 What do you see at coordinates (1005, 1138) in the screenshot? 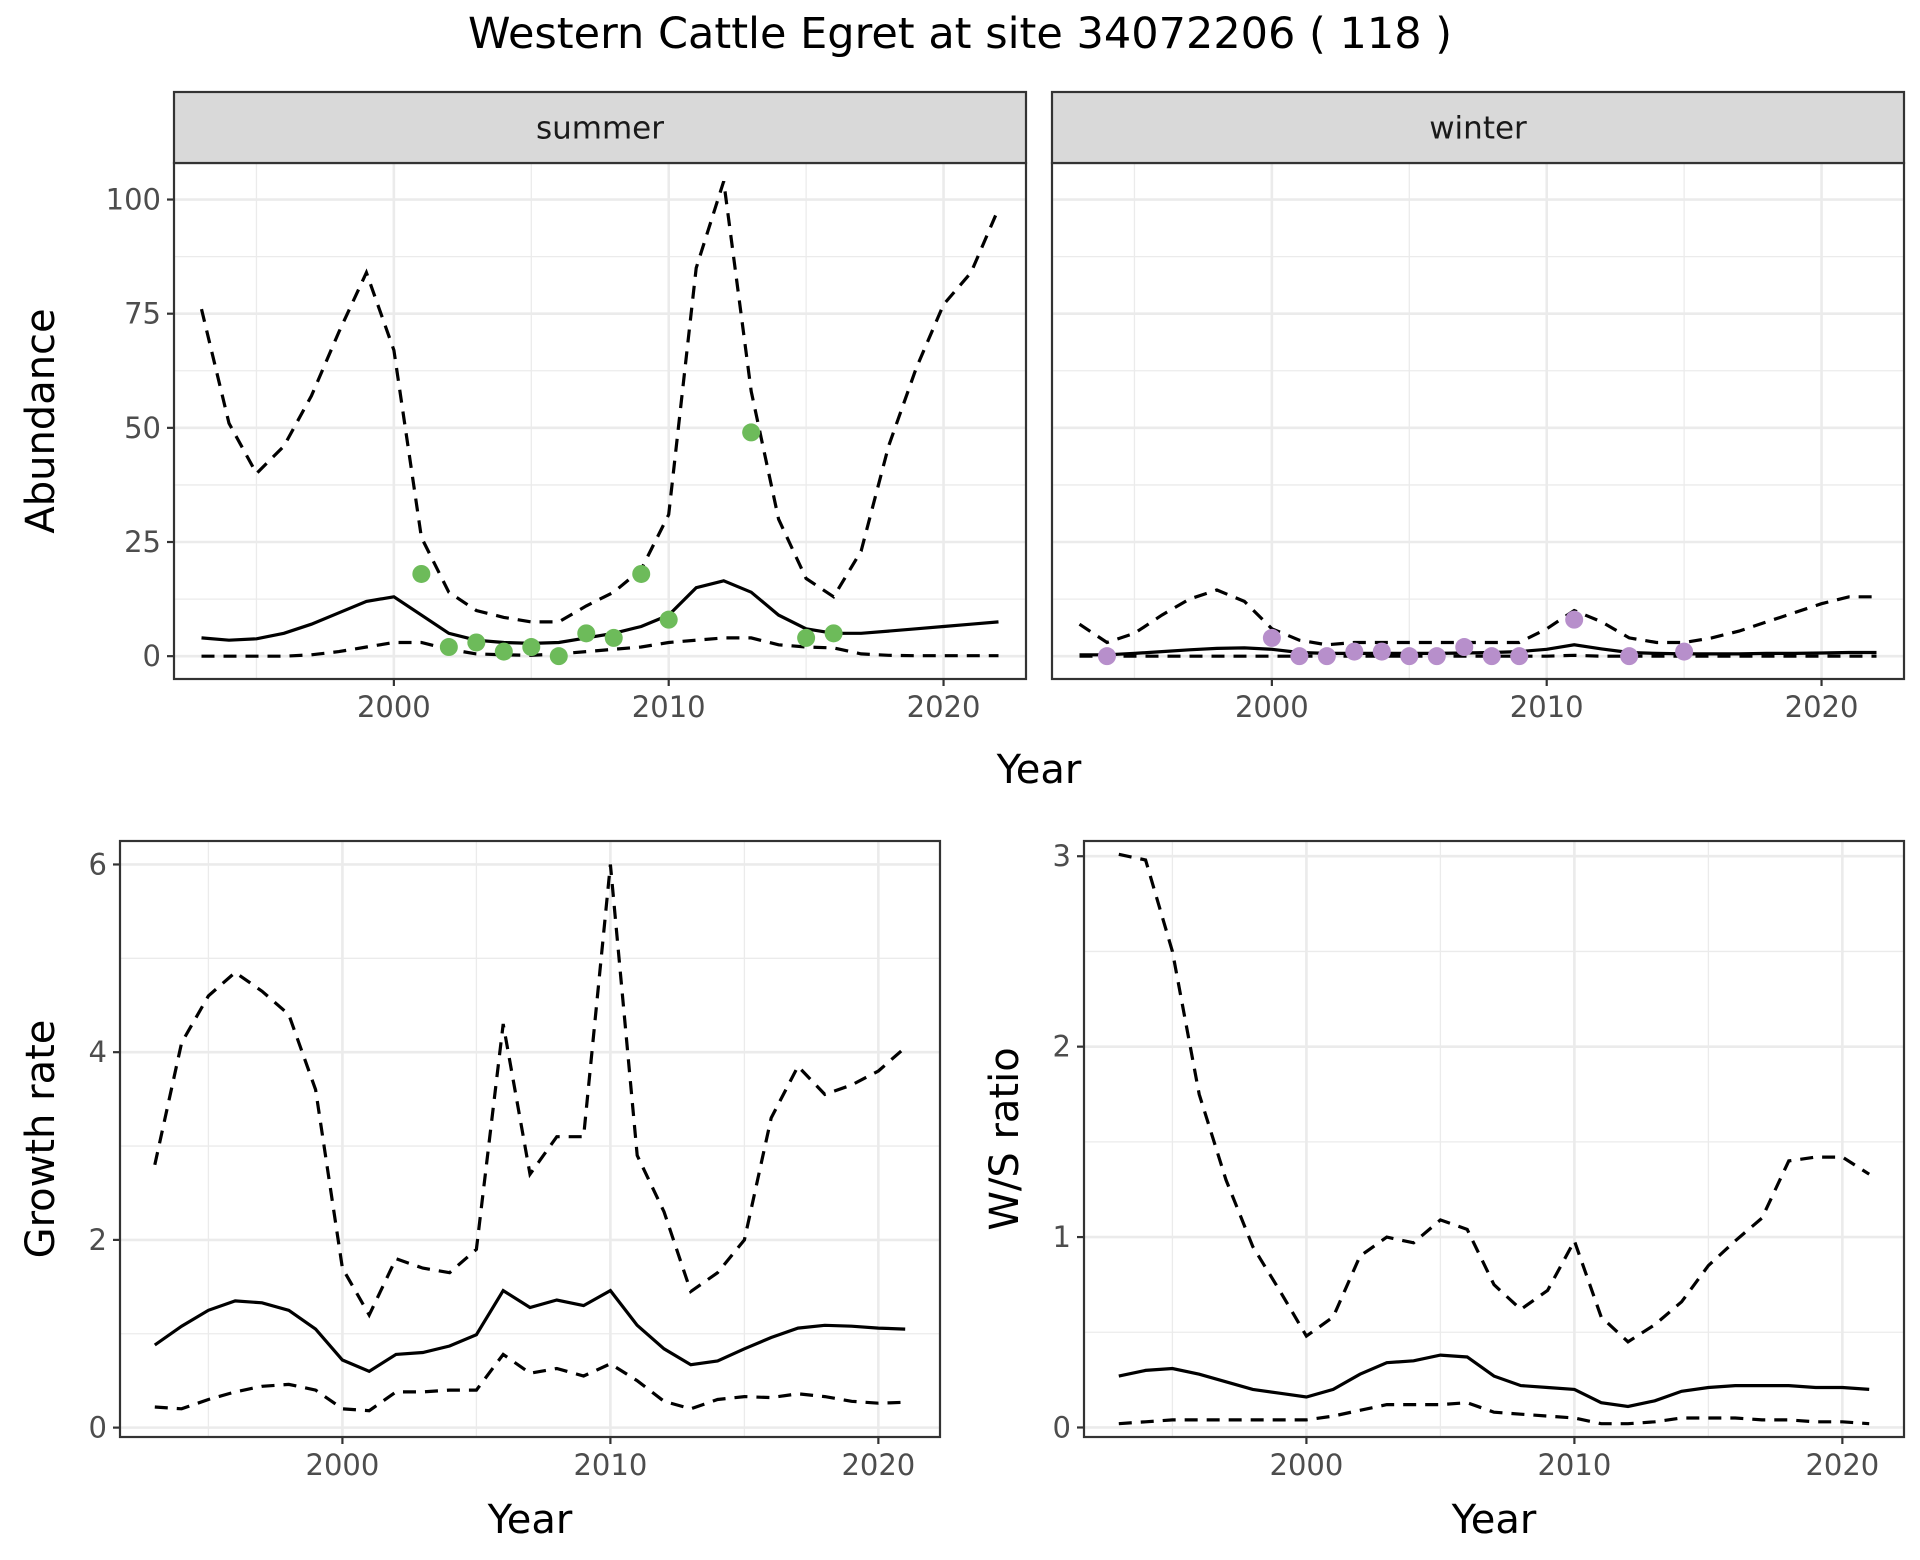
I see `y-axis-title: W/S ratio` at bounding box center [1005, 1138].